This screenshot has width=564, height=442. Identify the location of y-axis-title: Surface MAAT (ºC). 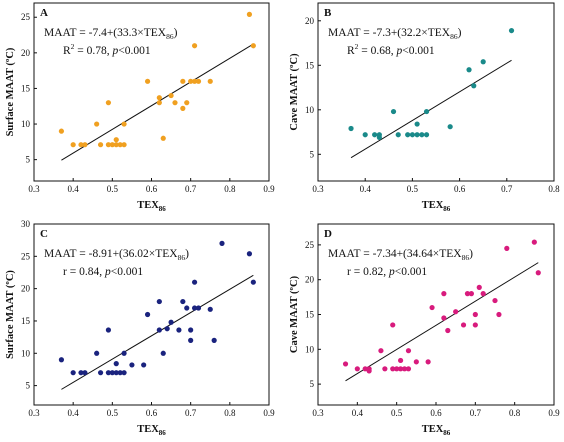
(10, 314).